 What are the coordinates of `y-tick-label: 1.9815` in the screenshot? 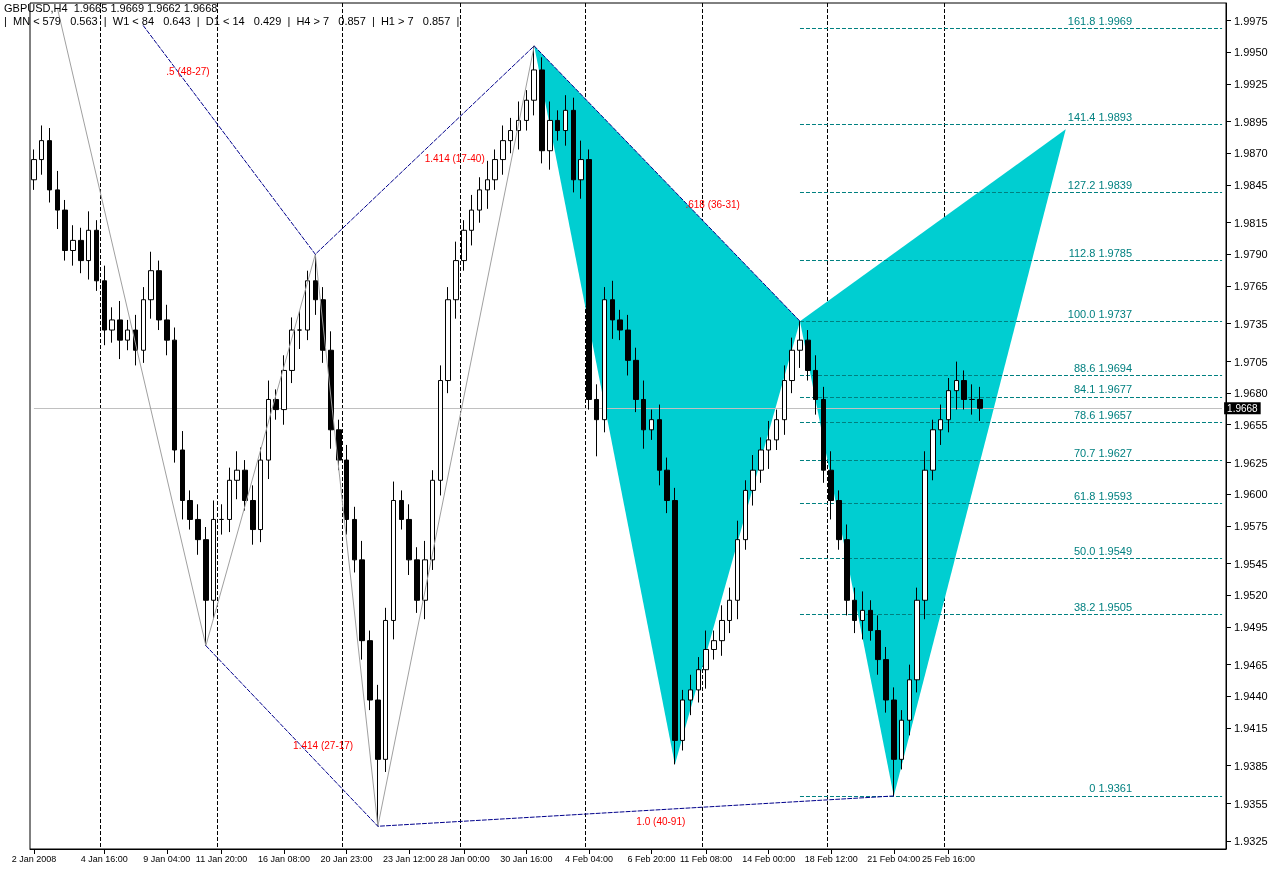 It's located at (1251, 222).